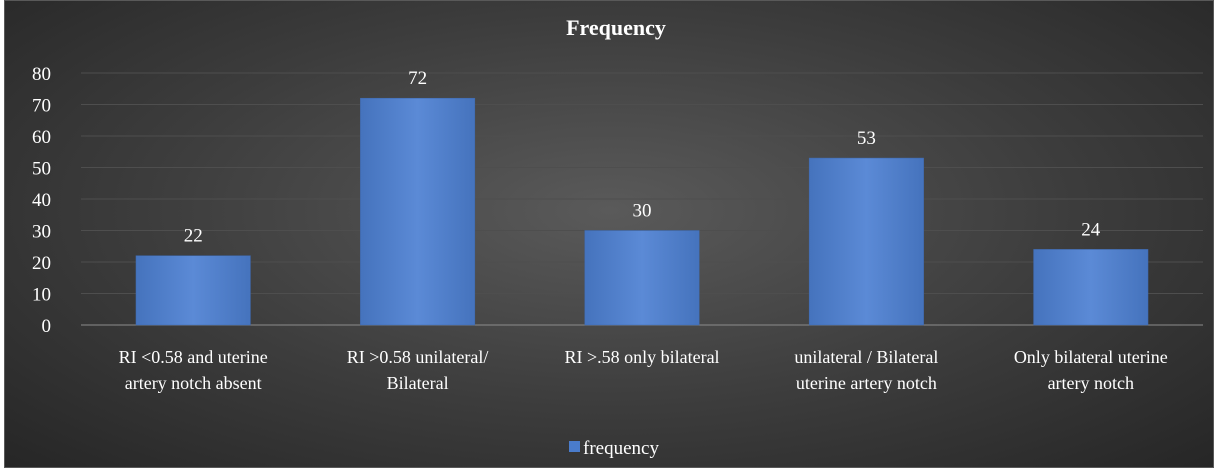  What do you see at coordinates (41, 263) in the screenshot?
I see `y-tick-label: 20` at bounding box center [41, 263].